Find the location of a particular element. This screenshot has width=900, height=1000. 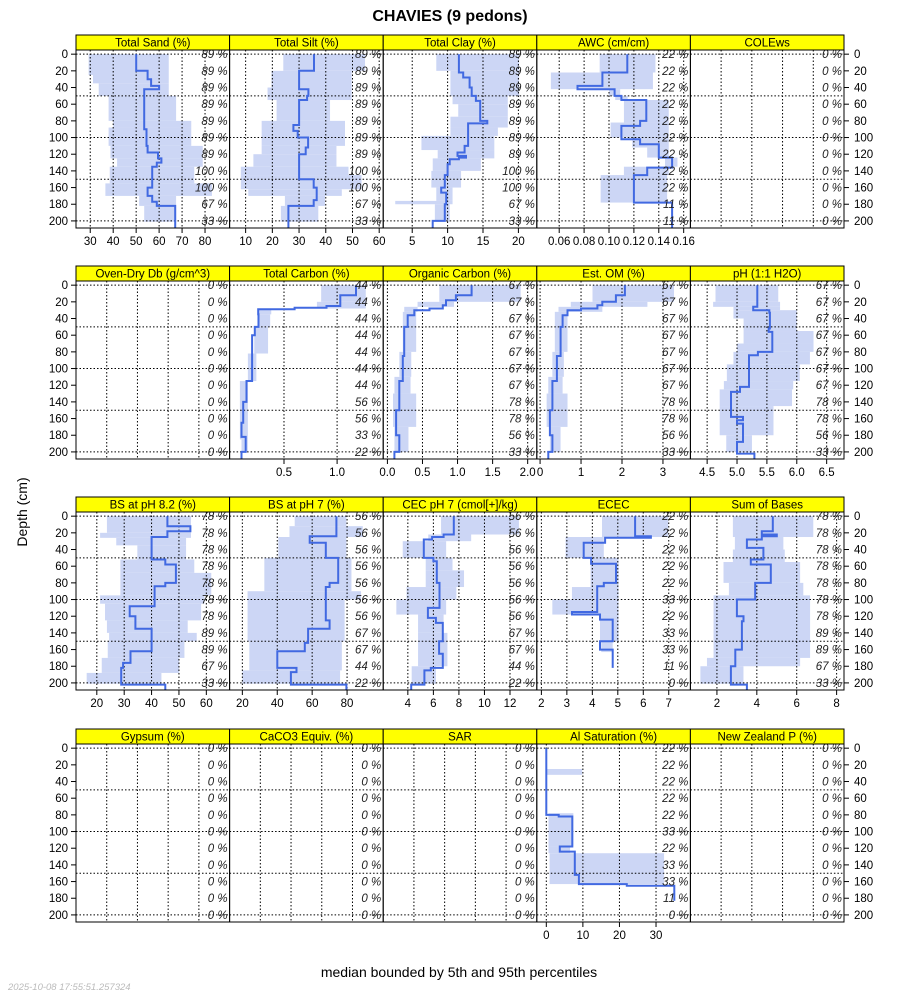

panel-title: Total Silt (%) is located at coordinates (306, 44).